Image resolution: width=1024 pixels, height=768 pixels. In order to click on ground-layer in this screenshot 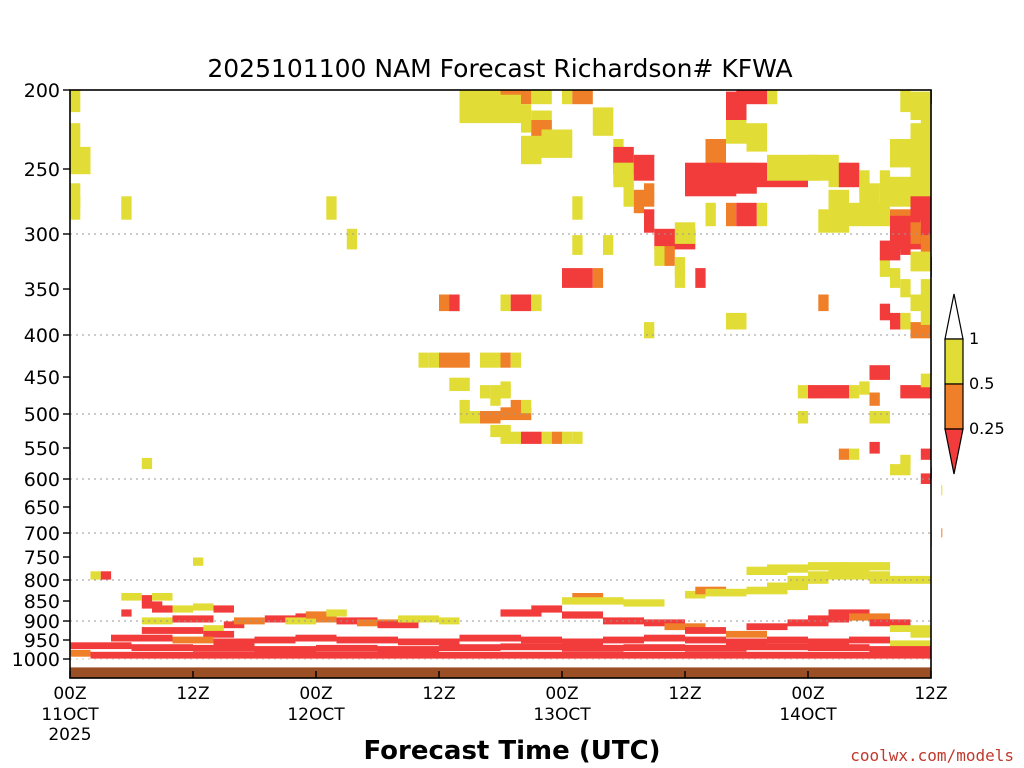, I will do `click(500, 672)`.